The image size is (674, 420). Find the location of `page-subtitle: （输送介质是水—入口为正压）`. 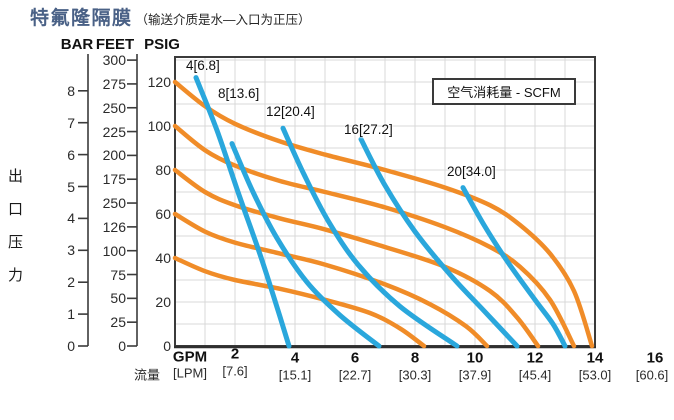

page-subtitle: （输送介质是水—入口为正压） is located at coordinates (223, 20).